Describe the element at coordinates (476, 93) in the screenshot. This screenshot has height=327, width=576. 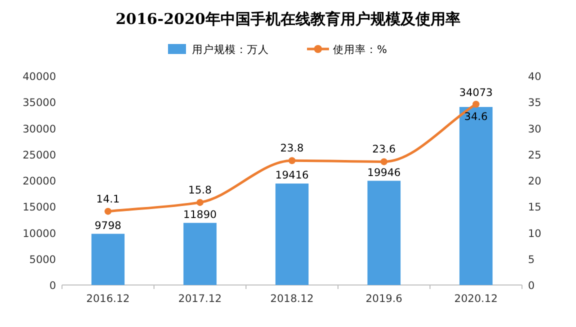
I see `data-label: 34073` at that location.